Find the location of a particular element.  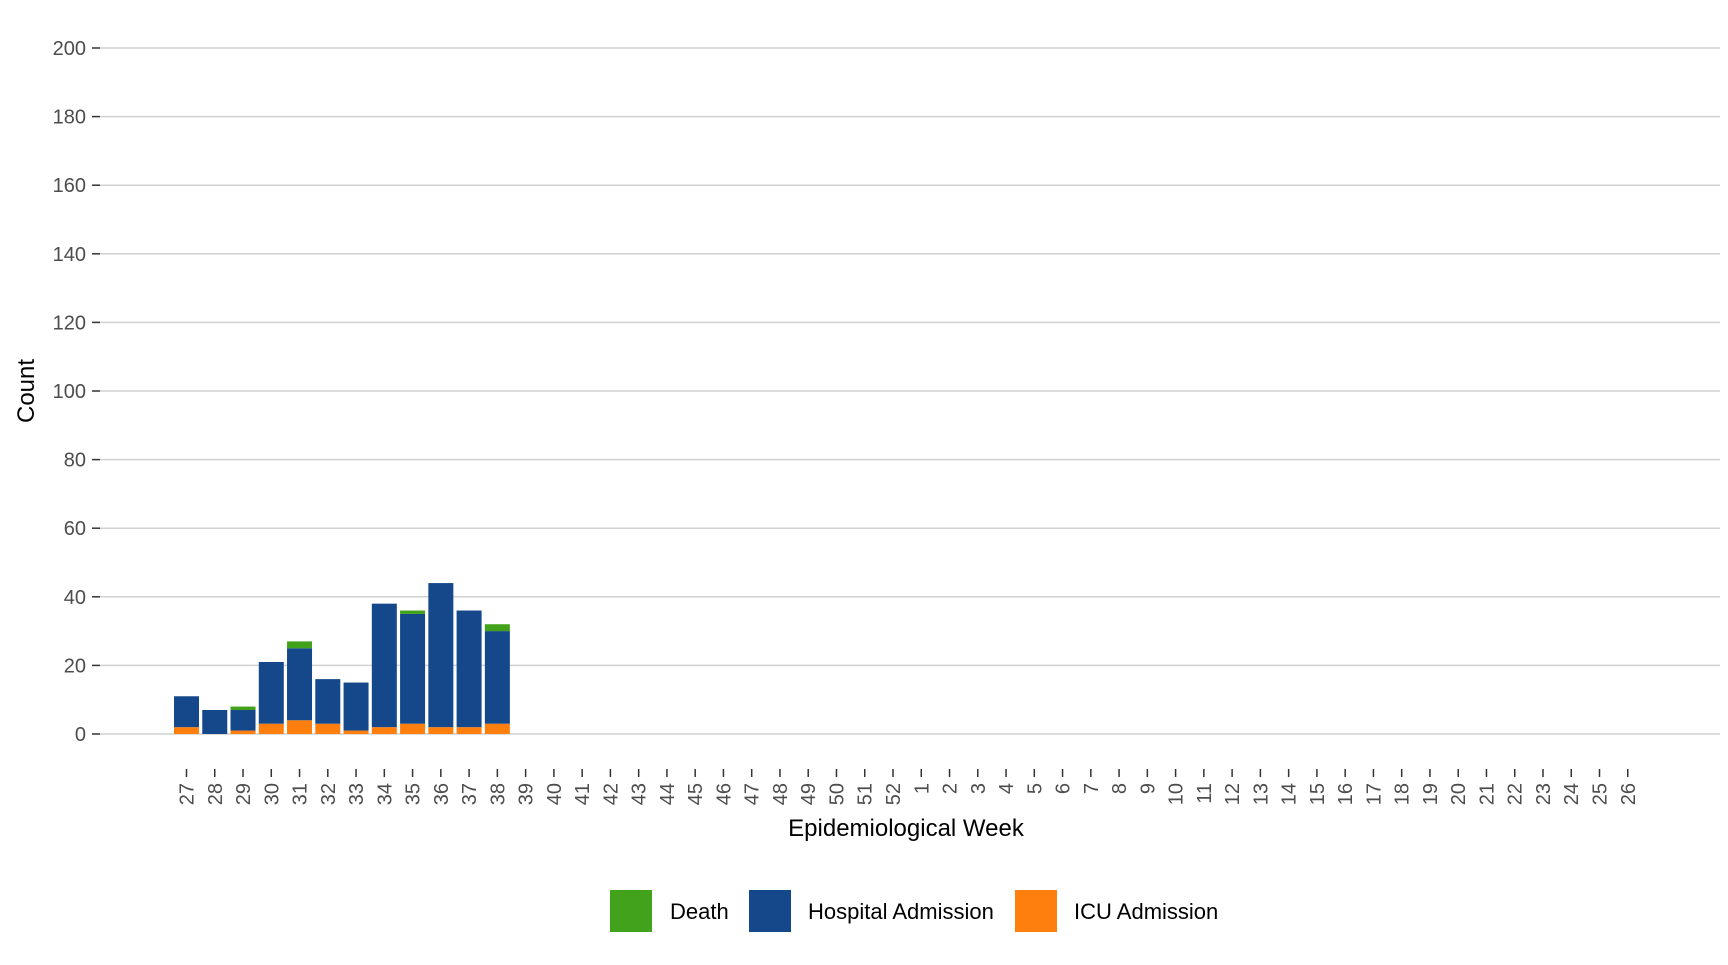

x-tick-label: 23 is located at coordinates (1544, 794).